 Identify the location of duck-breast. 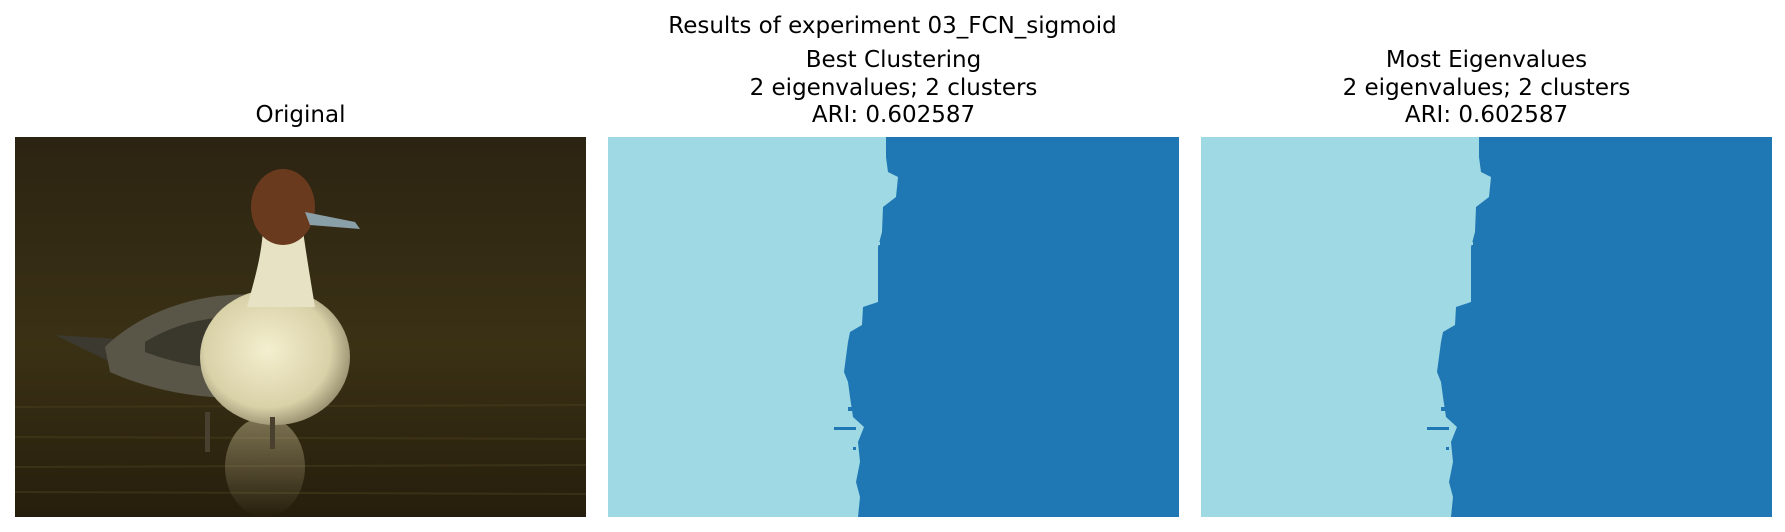
(275, 357).